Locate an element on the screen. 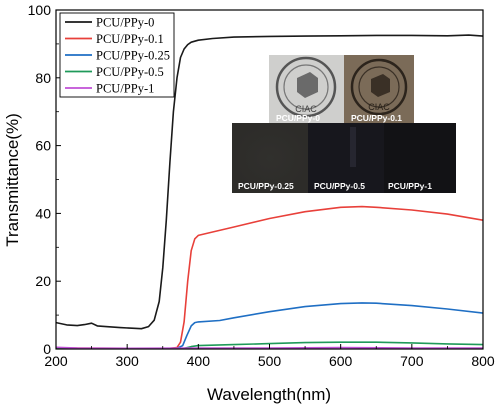 The image size is (498, 408). y-tick-label: 40 is located at coordinates (43, 213).